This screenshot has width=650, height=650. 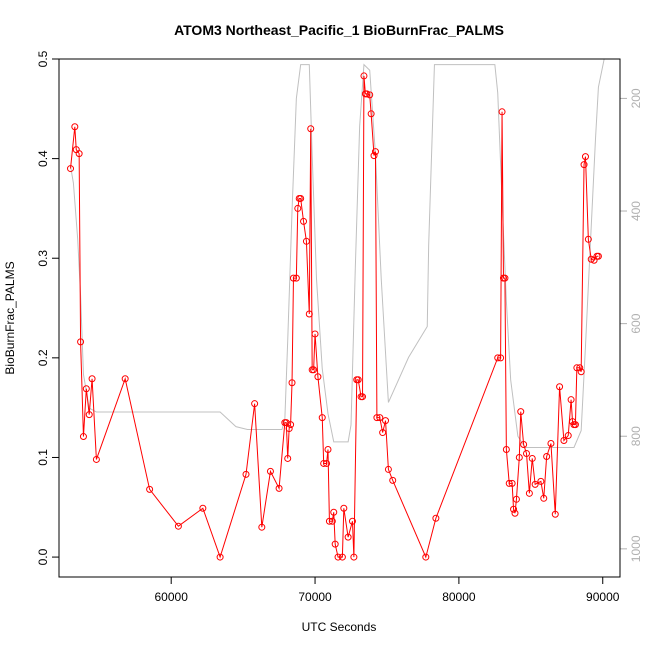 What do you see at coordinates (10, 317) in the screenshot?
I see `y-axis-label: BioBurnFrac_PALMS` at bounding box center [10, 317].